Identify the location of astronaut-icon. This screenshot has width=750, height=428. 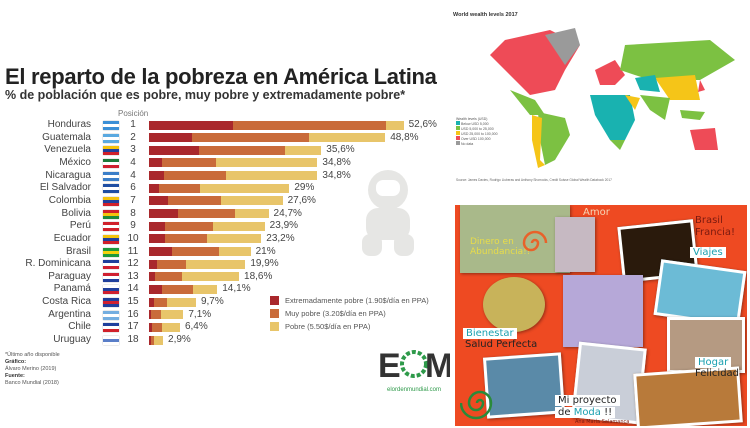
(388, 213).